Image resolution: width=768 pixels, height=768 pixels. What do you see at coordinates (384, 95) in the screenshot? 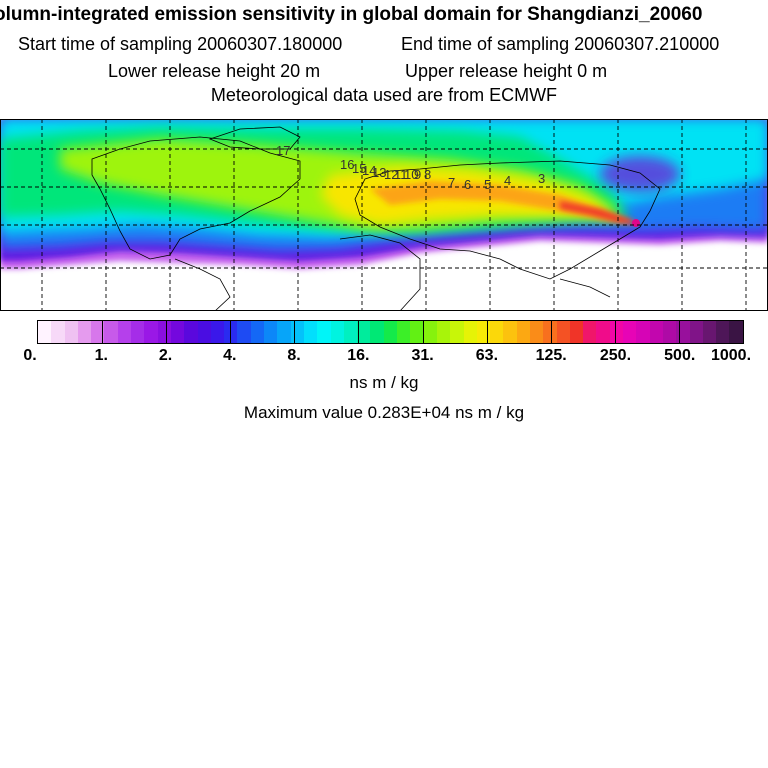
I see `met-data-source: Meteorological data used are from ECMWF` at bounding box center [384, 95].